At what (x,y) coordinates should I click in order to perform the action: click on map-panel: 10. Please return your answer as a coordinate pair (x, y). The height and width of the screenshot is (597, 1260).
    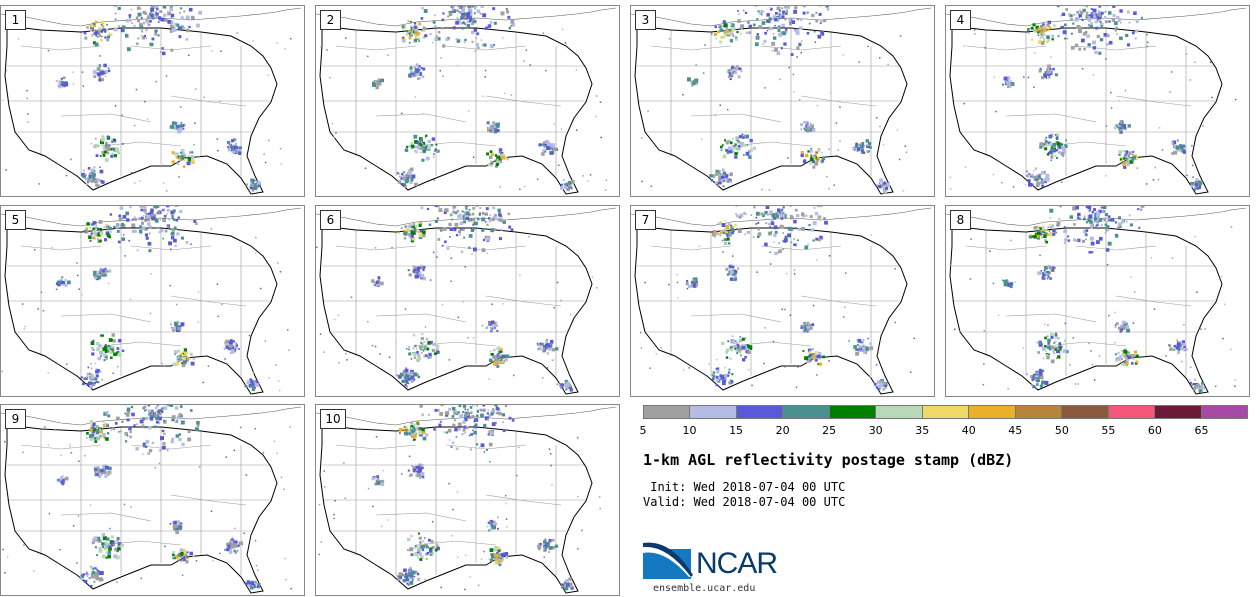
    Looking at the image, I should click on (467, 500).